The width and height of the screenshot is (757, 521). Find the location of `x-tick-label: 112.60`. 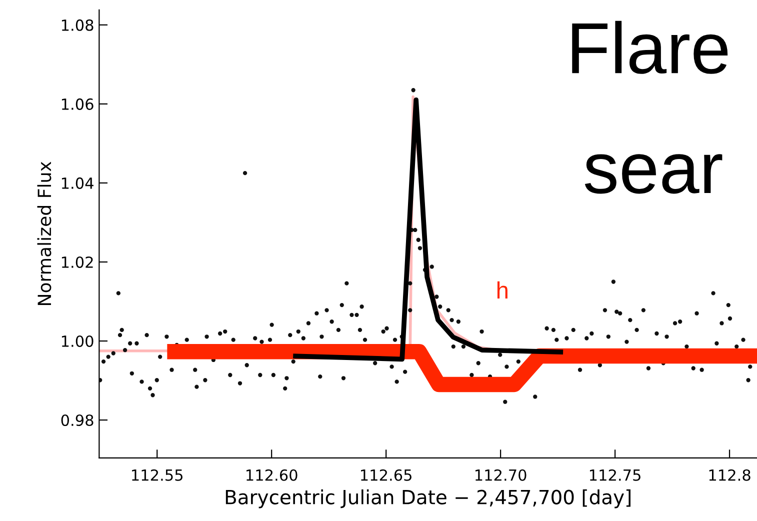

x-tick-label: 112.60 is located at coordinates (272, 475).